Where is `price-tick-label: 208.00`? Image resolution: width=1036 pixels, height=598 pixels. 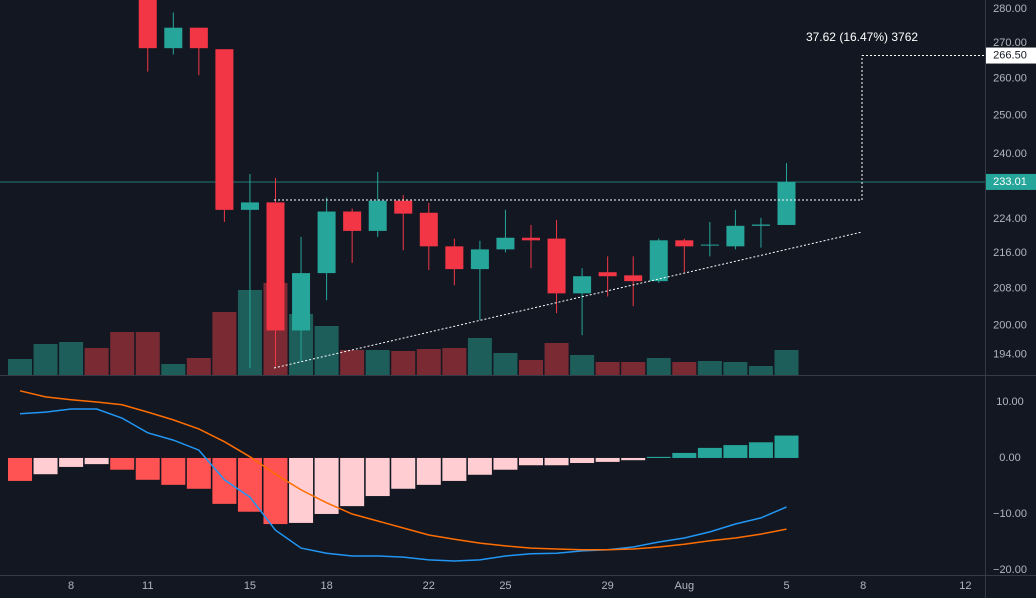
price-tick-label: 208.00 is located at coordinates (1010, 289).